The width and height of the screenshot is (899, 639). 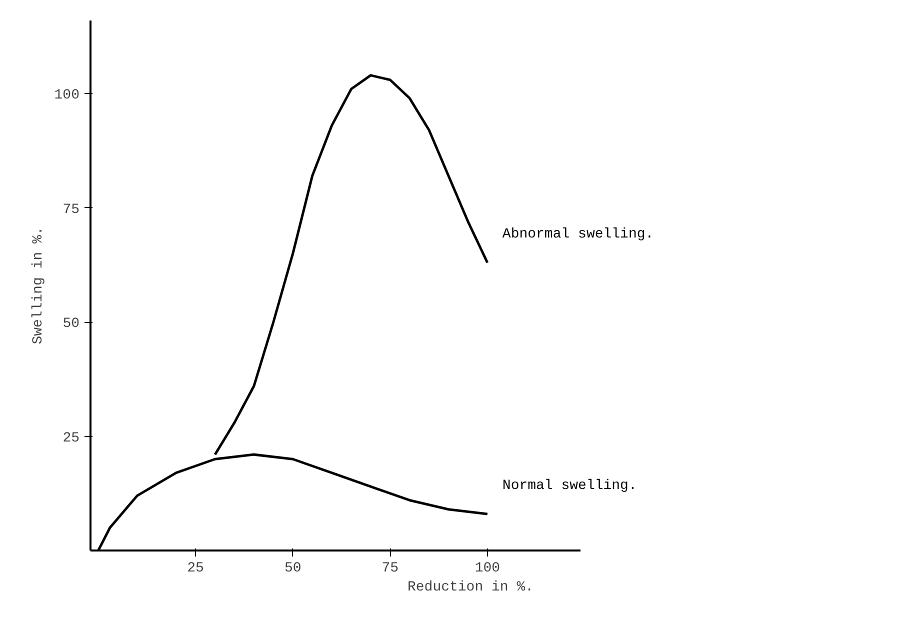 I want to click on x-tick-label: 50, so click(x=293, y=568).